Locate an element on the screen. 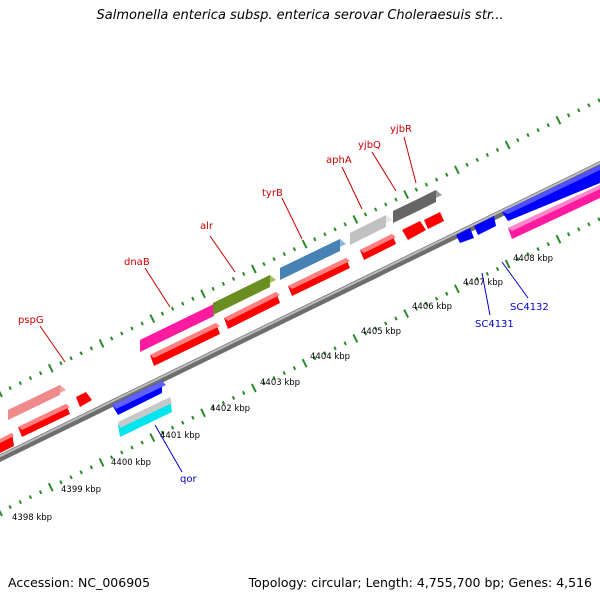 This screenshot has width=600, height=600. kbp-label-4405: 4405 kbp is located at coordinates (381, 332).